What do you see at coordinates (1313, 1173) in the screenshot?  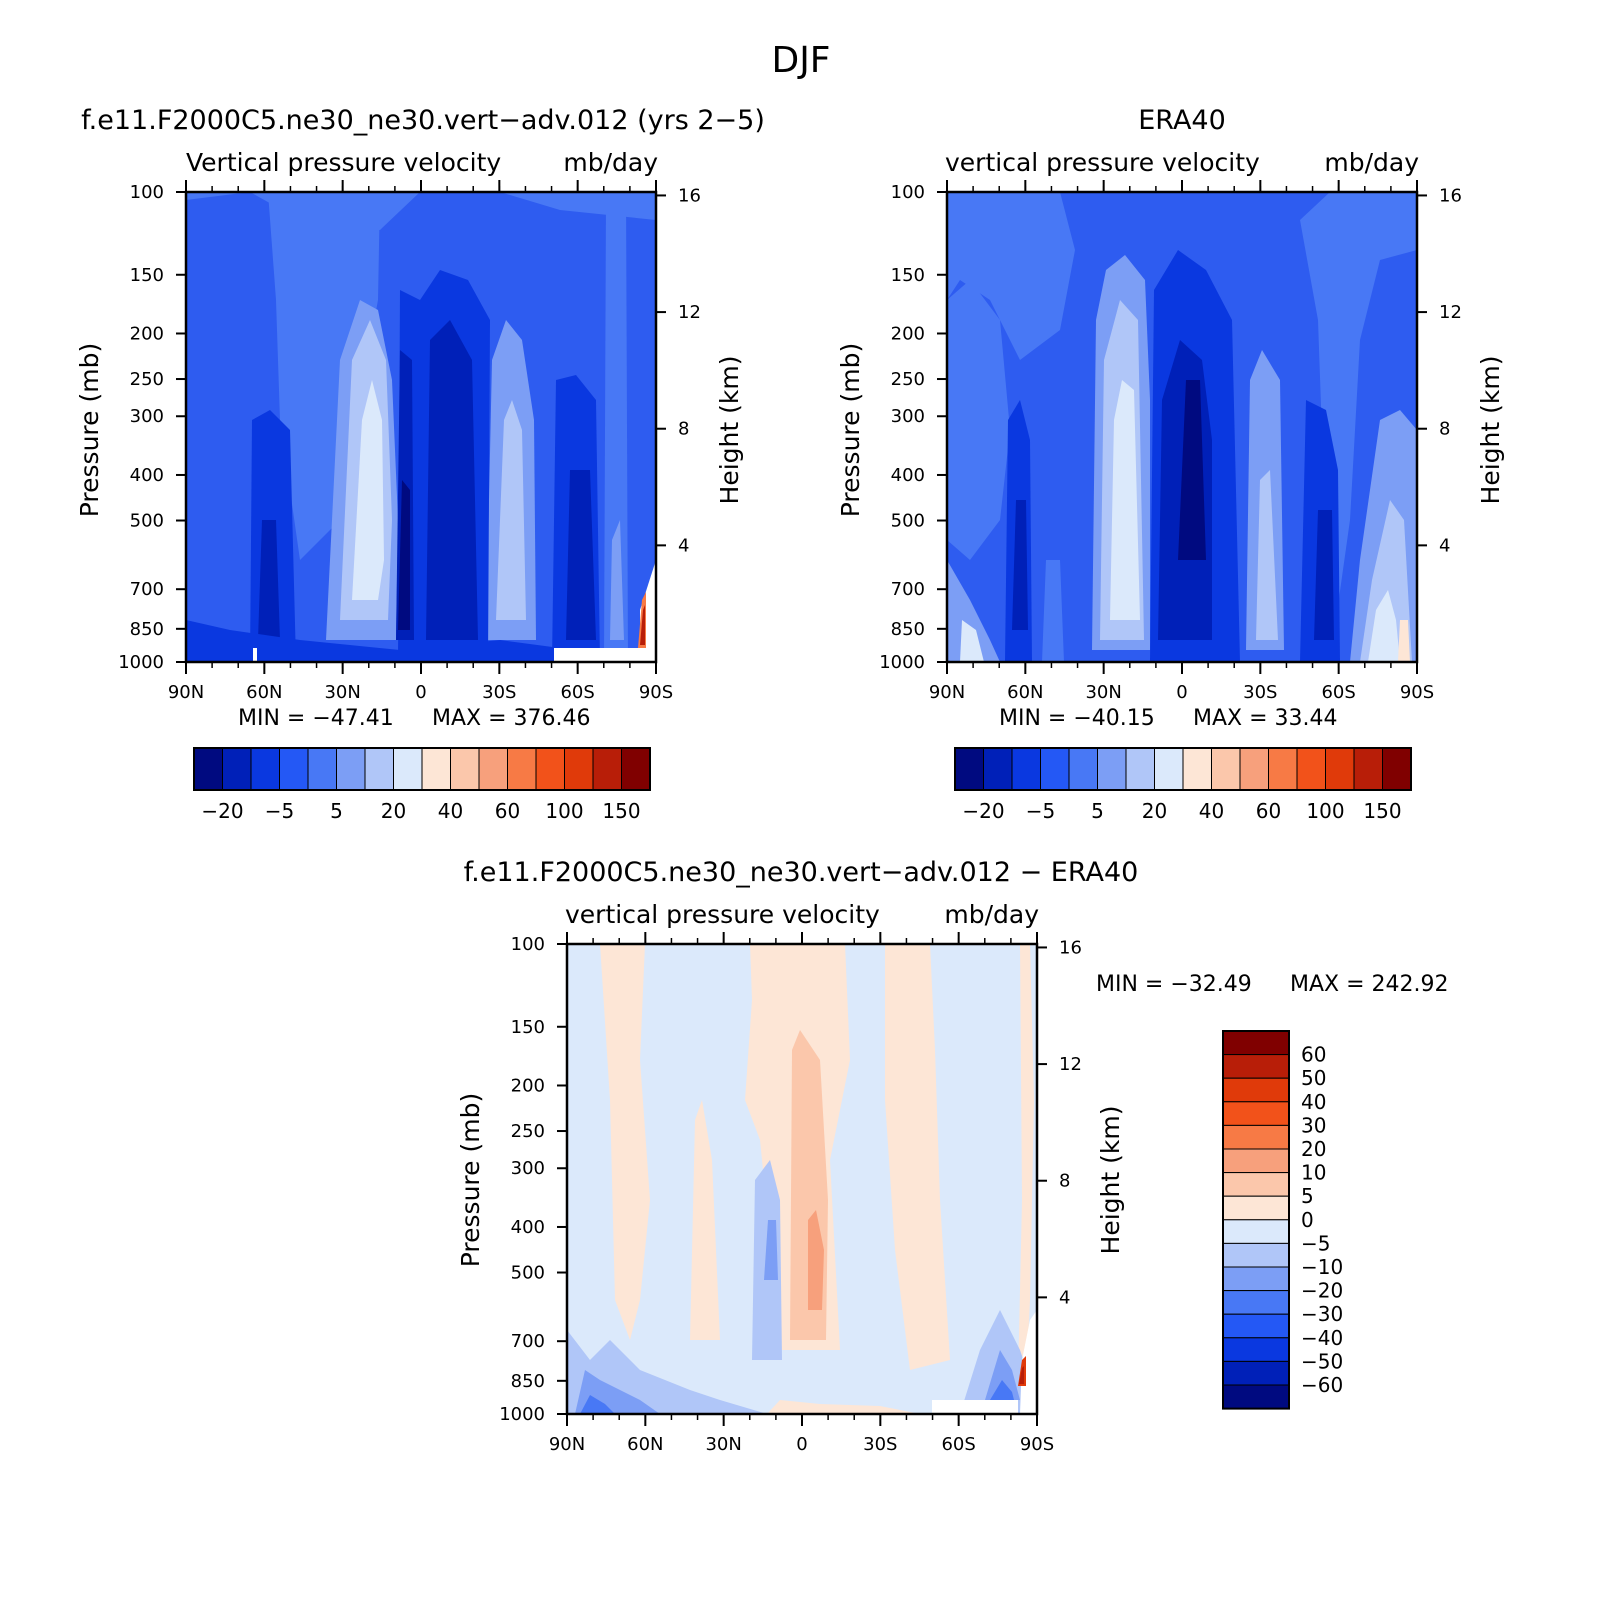 I see `colorbar-label: 10` at bounding box center [1313, 1173].